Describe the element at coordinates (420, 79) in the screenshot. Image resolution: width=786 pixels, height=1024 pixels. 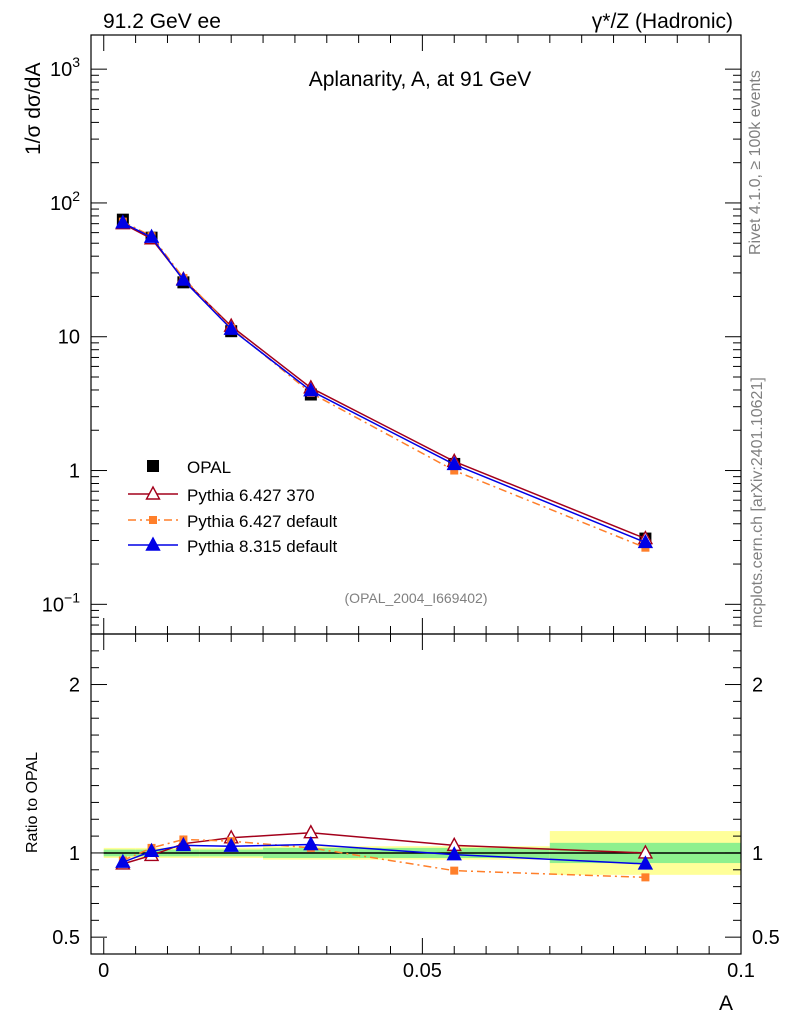
I see `chart-title: Aplanarity, A, at 91 GeV` at that location.